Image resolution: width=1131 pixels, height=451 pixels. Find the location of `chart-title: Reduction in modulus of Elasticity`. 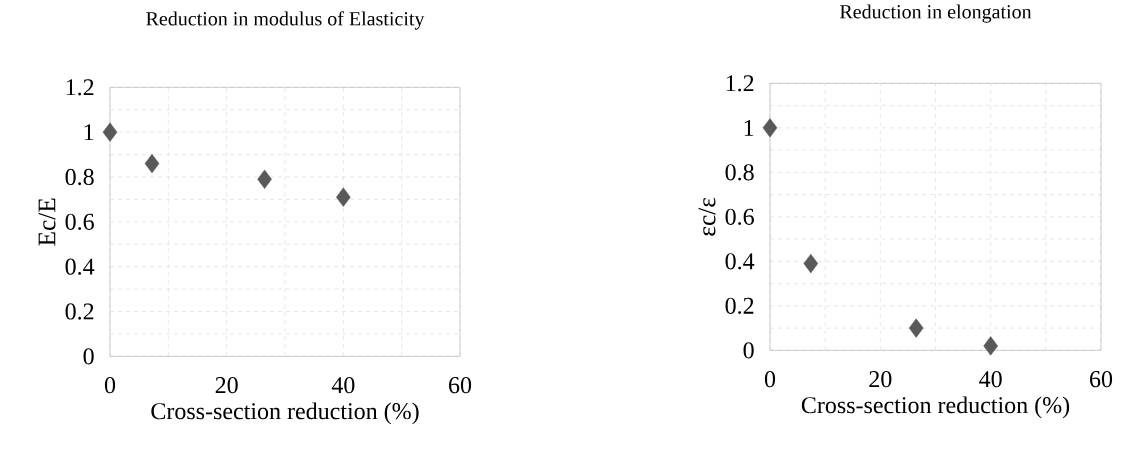

chart-title: Reduction in modulus of Elasticity is located at coordinates (285, 20).